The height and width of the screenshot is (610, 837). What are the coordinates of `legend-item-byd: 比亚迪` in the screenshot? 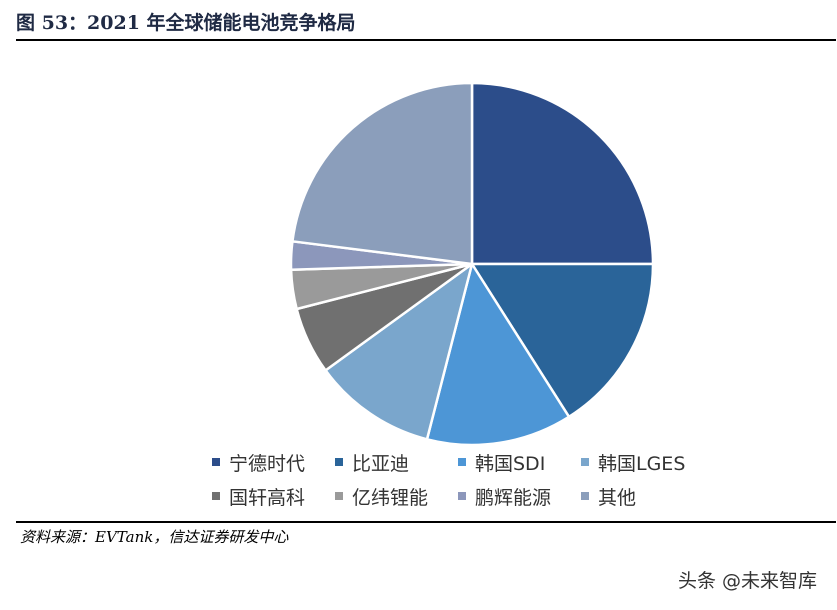 It's located at (396, 462).